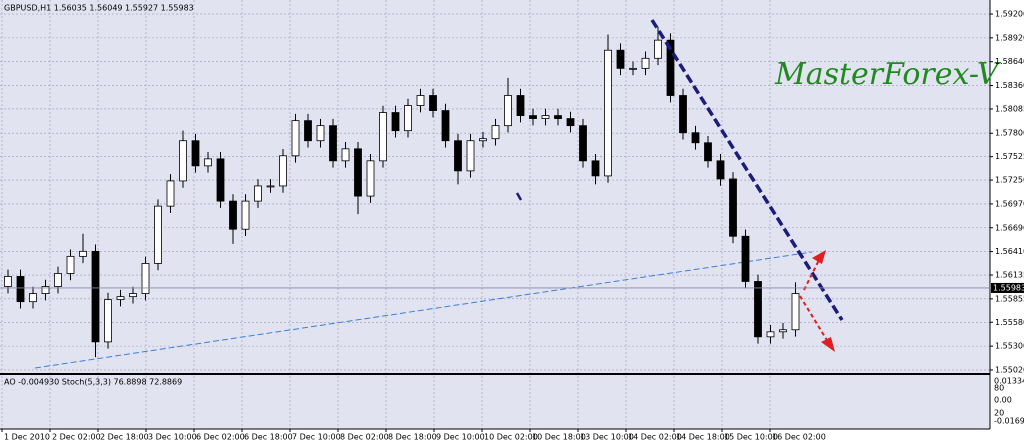  What do you see at coordinates (460, 437) in the screenshot?
I see `x-tick-label: 9 Dec 10:00` at bounding box center [460, 437].